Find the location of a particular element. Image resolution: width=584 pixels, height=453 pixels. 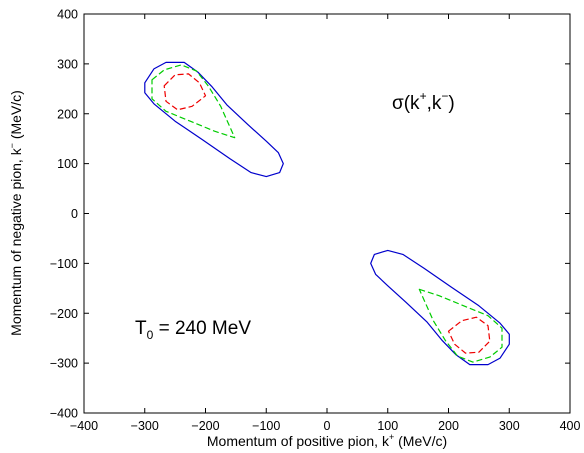

x-tick-label: 400 is located at coordinates (570, 426).